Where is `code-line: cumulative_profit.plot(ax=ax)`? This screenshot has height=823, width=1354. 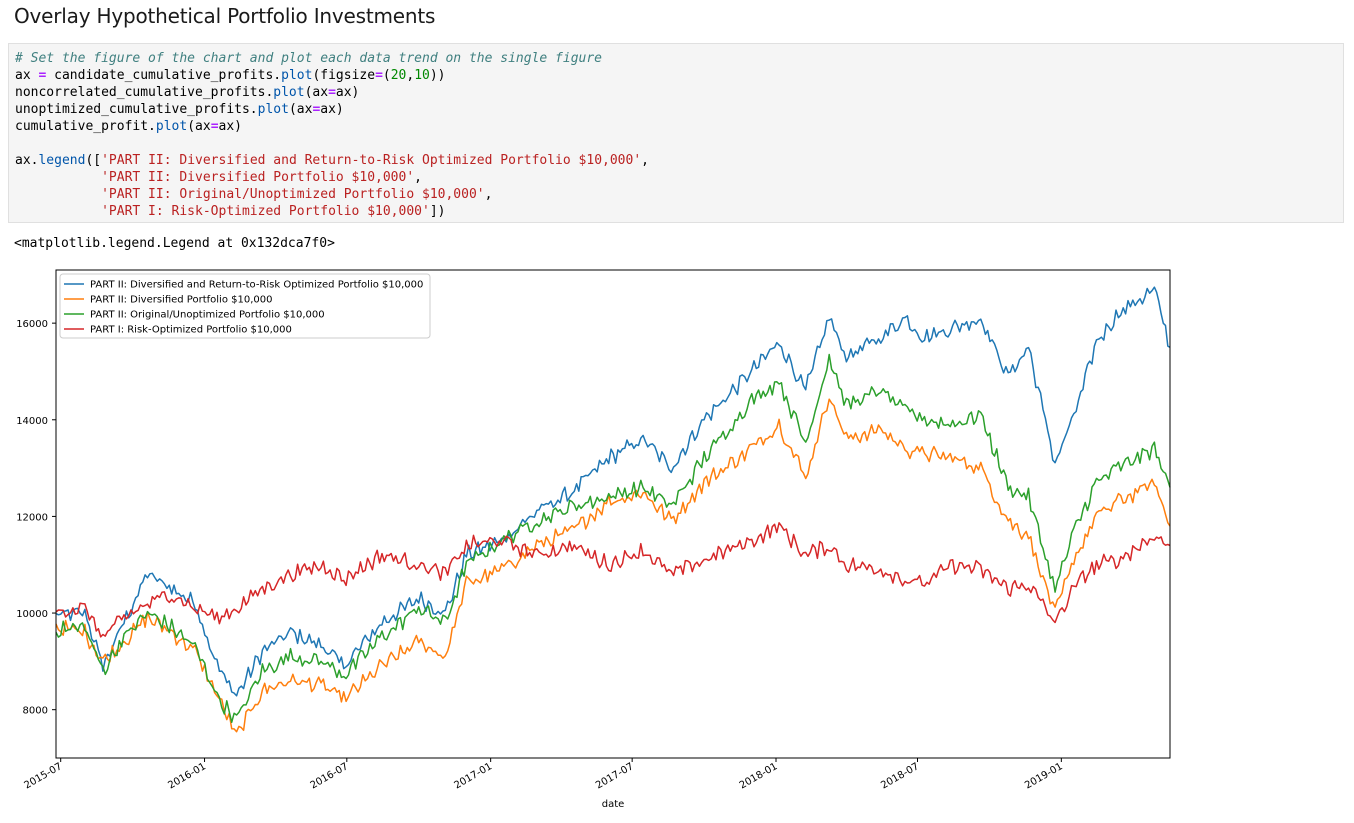
code-line: cumulative_profit.plot(ax=ax) is located at coordinates (332, 126).